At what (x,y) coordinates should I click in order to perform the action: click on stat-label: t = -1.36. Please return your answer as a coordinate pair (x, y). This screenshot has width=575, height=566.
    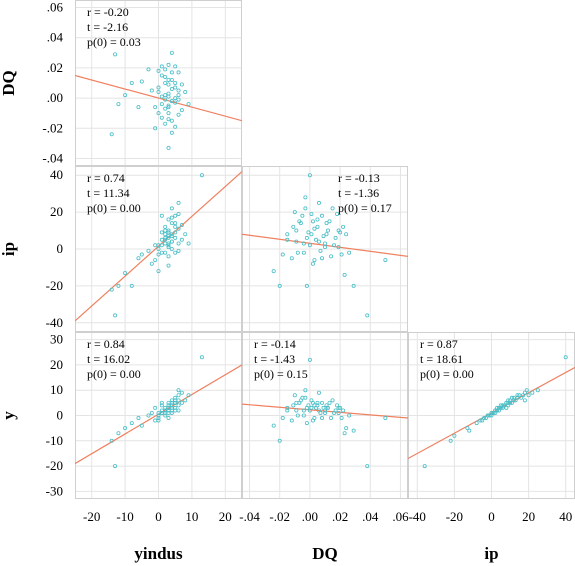
    Looking at the image, I should click on (358, 193).